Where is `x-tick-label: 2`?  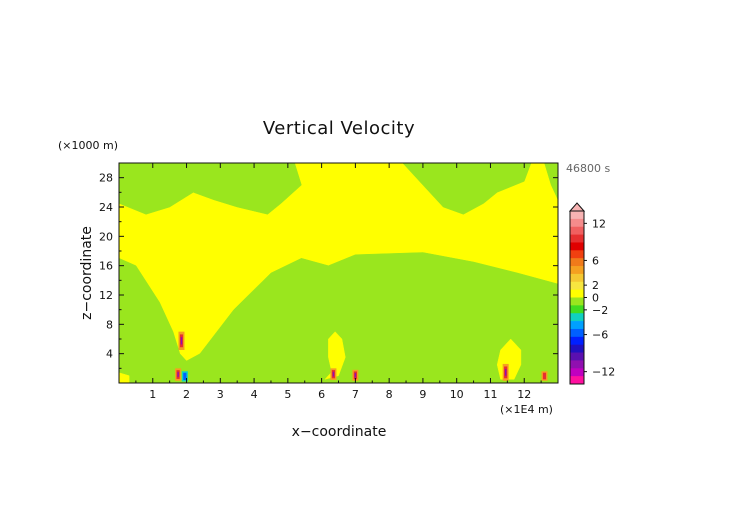
x-tick-label: 2 is located at coordinates (186, 394).